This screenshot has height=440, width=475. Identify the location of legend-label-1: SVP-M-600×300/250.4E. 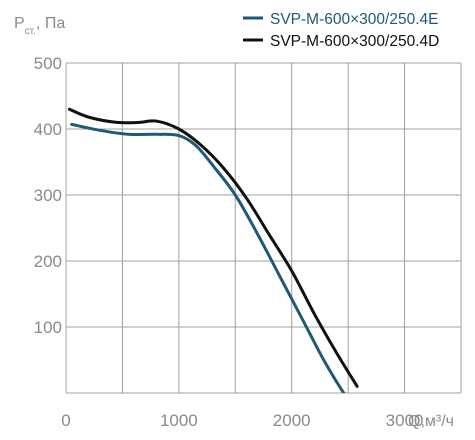
(354, 19).